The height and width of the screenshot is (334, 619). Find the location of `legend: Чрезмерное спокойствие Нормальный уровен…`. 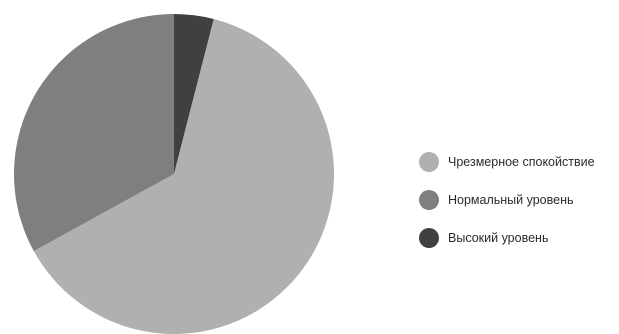

legend: Чрезмерное спокойствие Нормальный уровен… is located at coordinates (519, 209).